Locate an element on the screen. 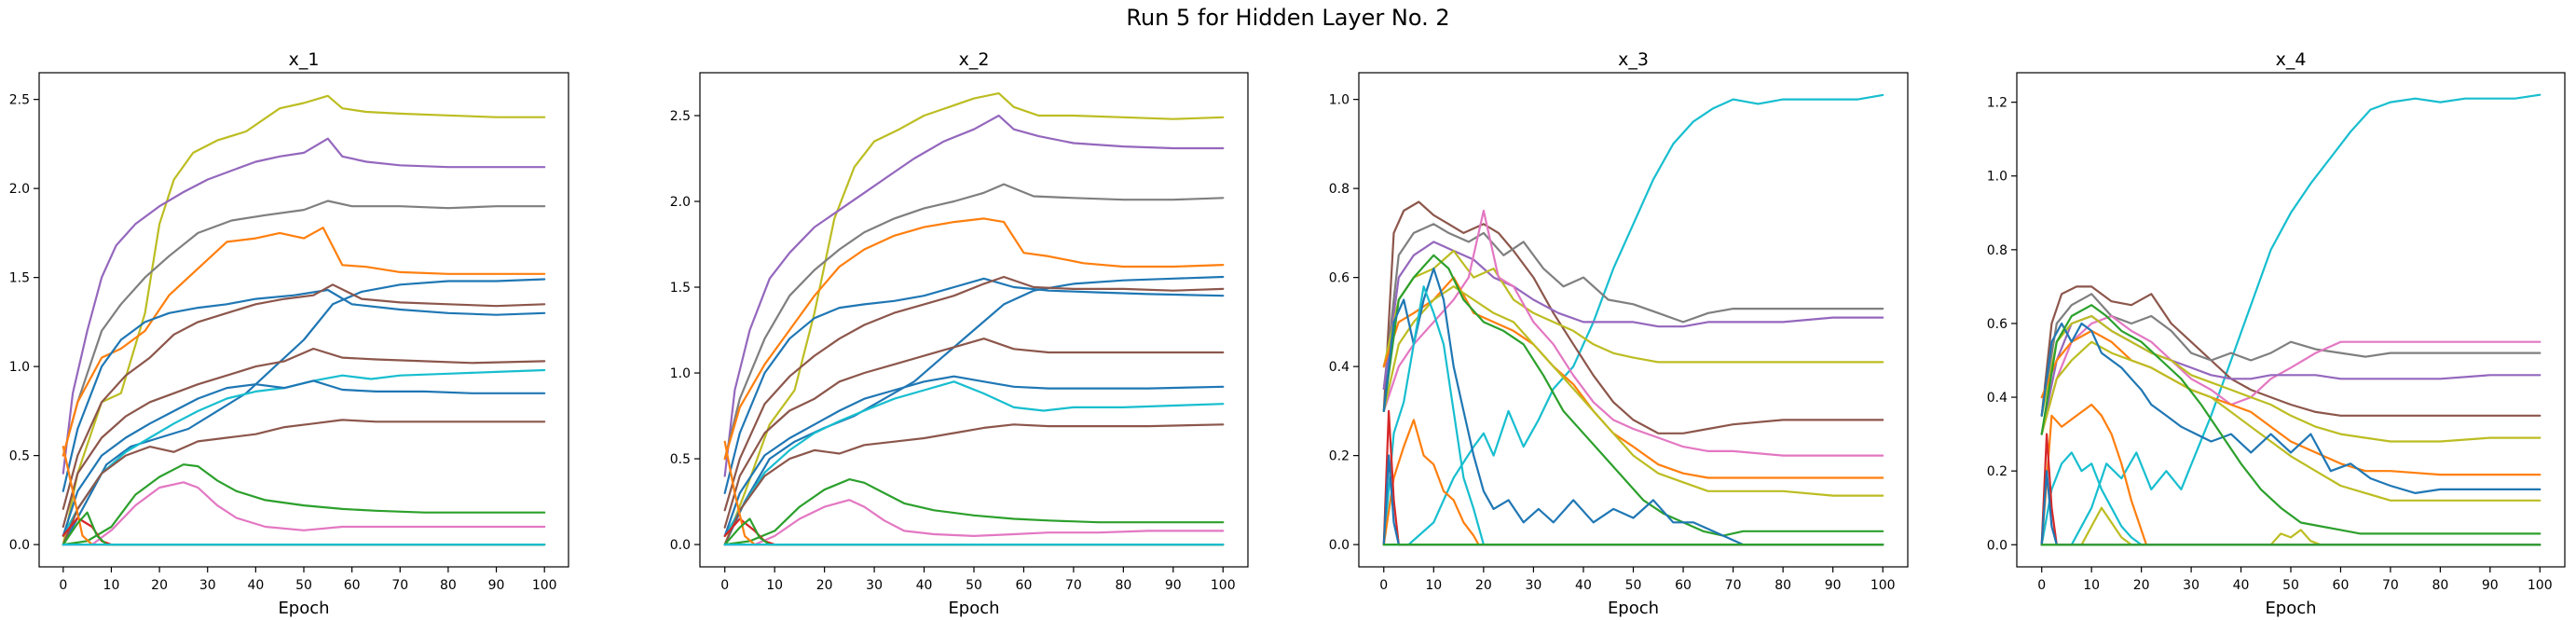 The height and width of the screenshot is (620, 2576). y-tick-label: 0.4 is located at coordinates (1997, 398).